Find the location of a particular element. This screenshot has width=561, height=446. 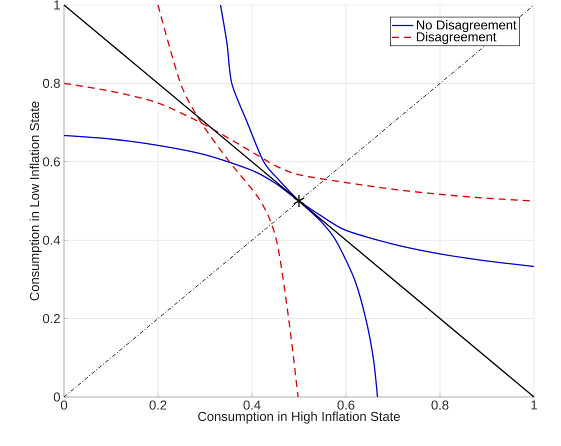

legend-label: No Disagreement is located at coordinates (466, 26).